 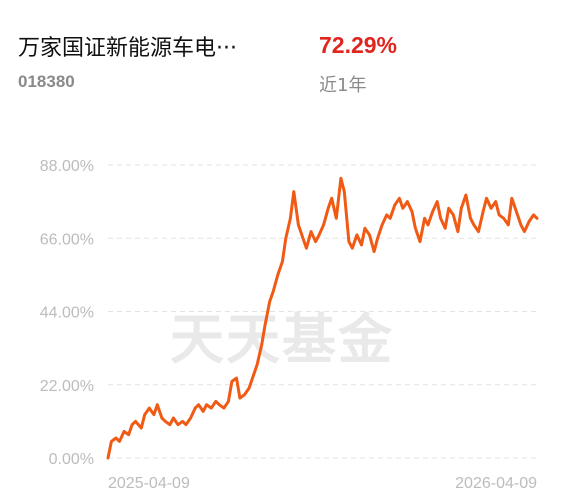 I want to click on return-value: 72.29%, so click(x=358, y=45).